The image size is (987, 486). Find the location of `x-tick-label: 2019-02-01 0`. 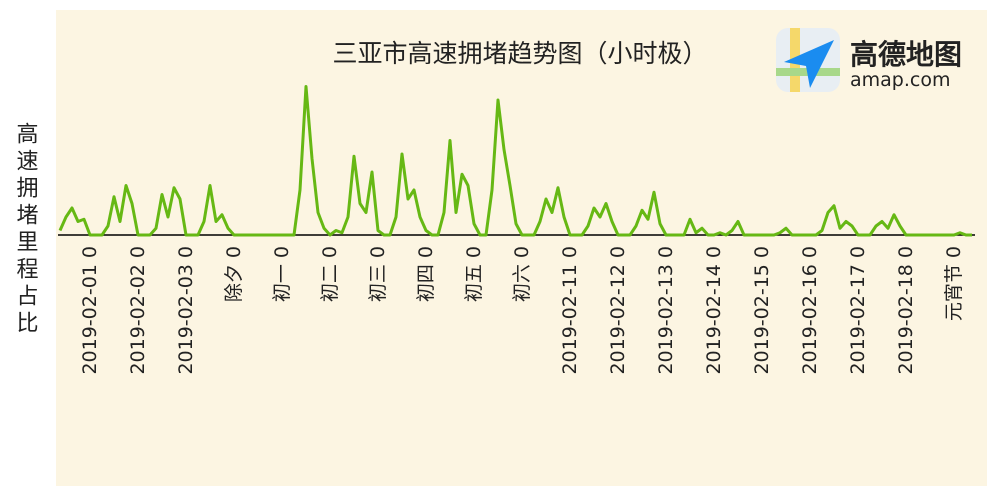

x-tick-label: 2019-02-01 0 is located at coordinates (90, 310).